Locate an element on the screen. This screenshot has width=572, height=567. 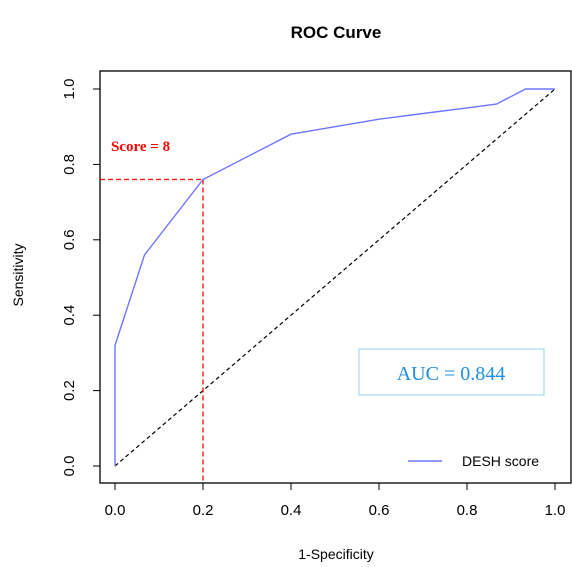
cutoff-score-label: Score = 8 is located at coordinates (140, 147).